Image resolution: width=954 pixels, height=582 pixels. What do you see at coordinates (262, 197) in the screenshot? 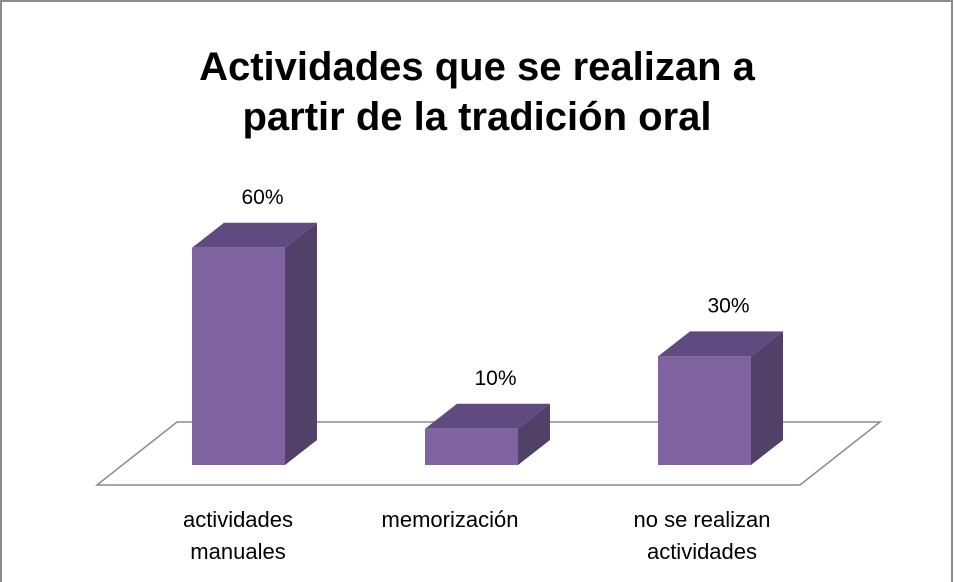
I see `data-label: 60%` at bounding box center [262, 197].